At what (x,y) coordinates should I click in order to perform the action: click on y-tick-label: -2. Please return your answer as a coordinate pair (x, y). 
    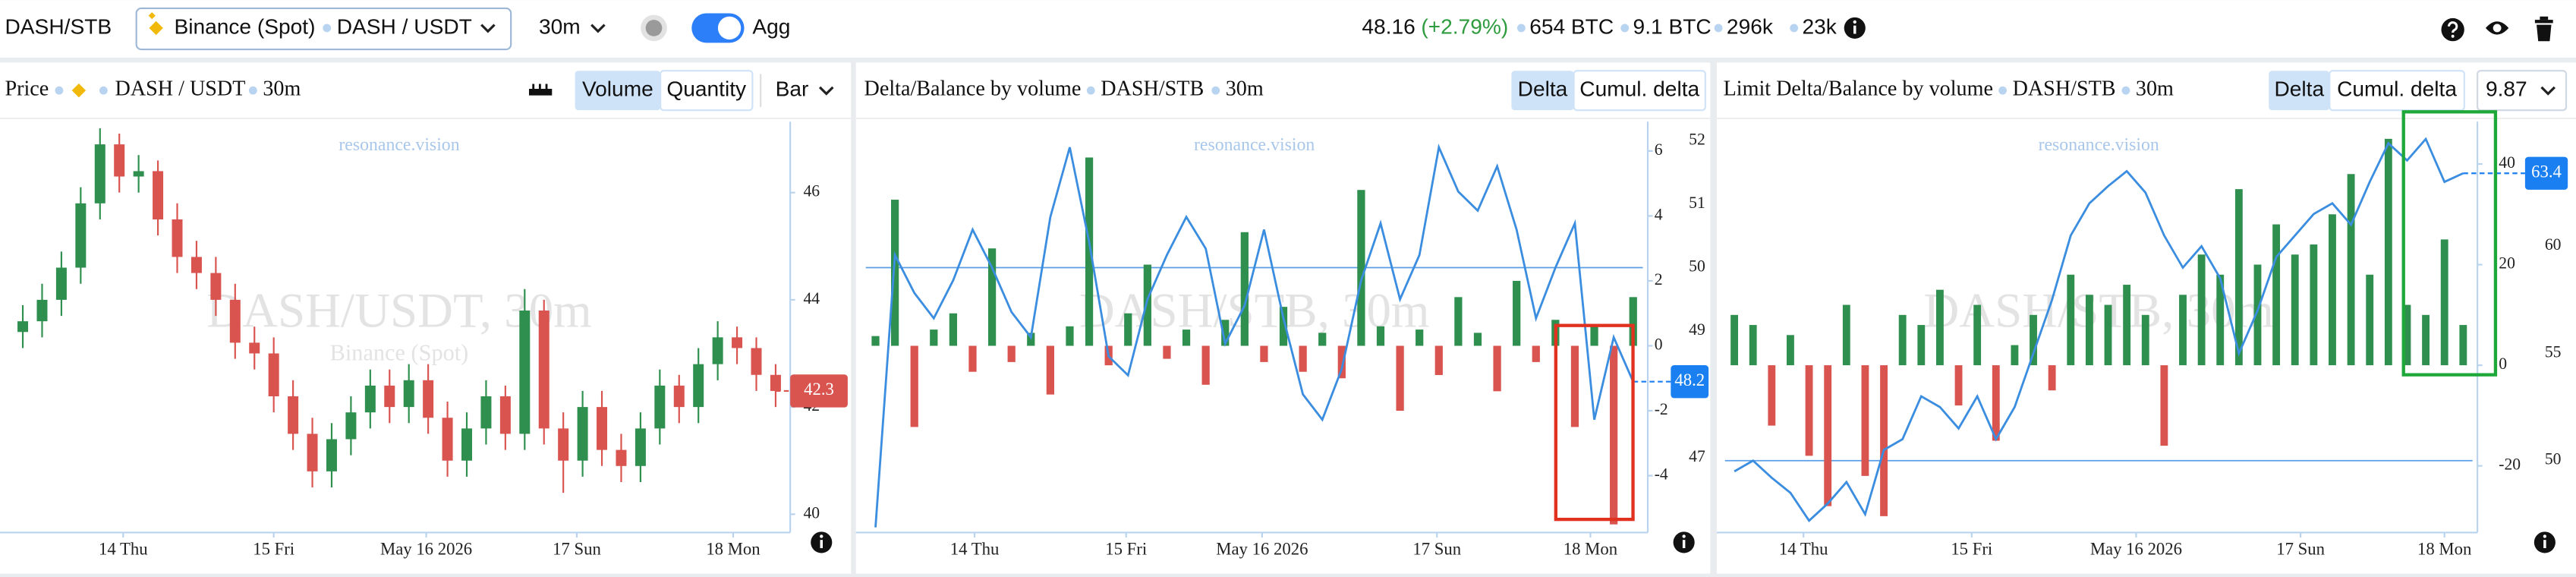
    Looking at the image, I should click on (1661, 409).